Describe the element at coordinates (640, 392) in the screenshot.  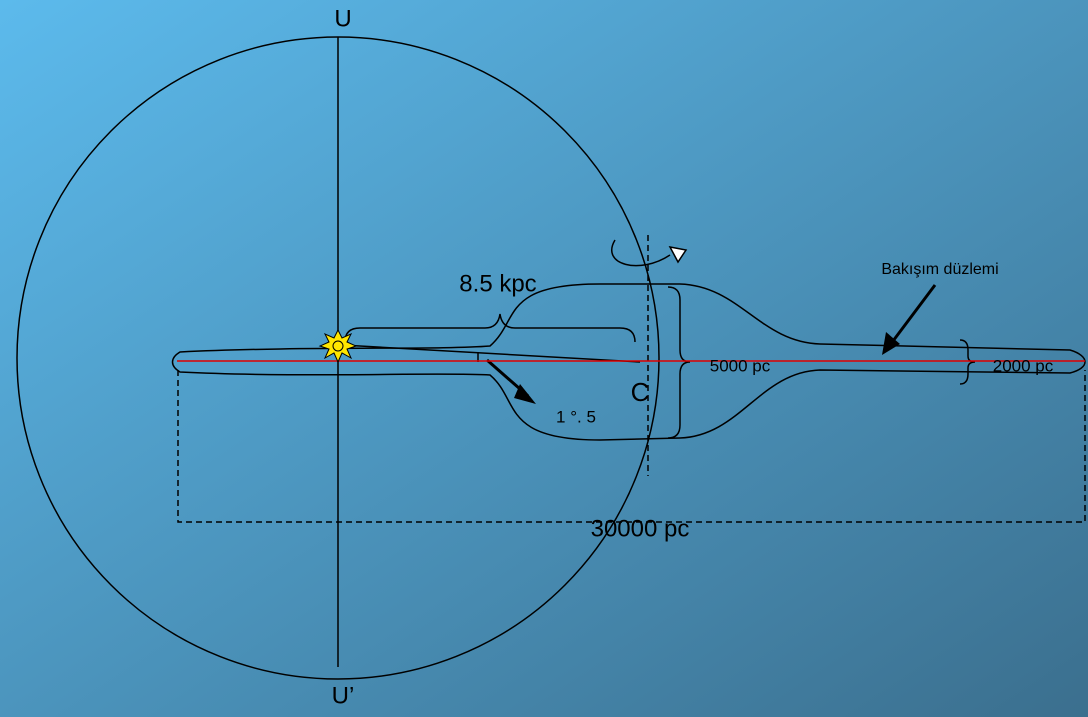
I see `label-center: C` at that location.